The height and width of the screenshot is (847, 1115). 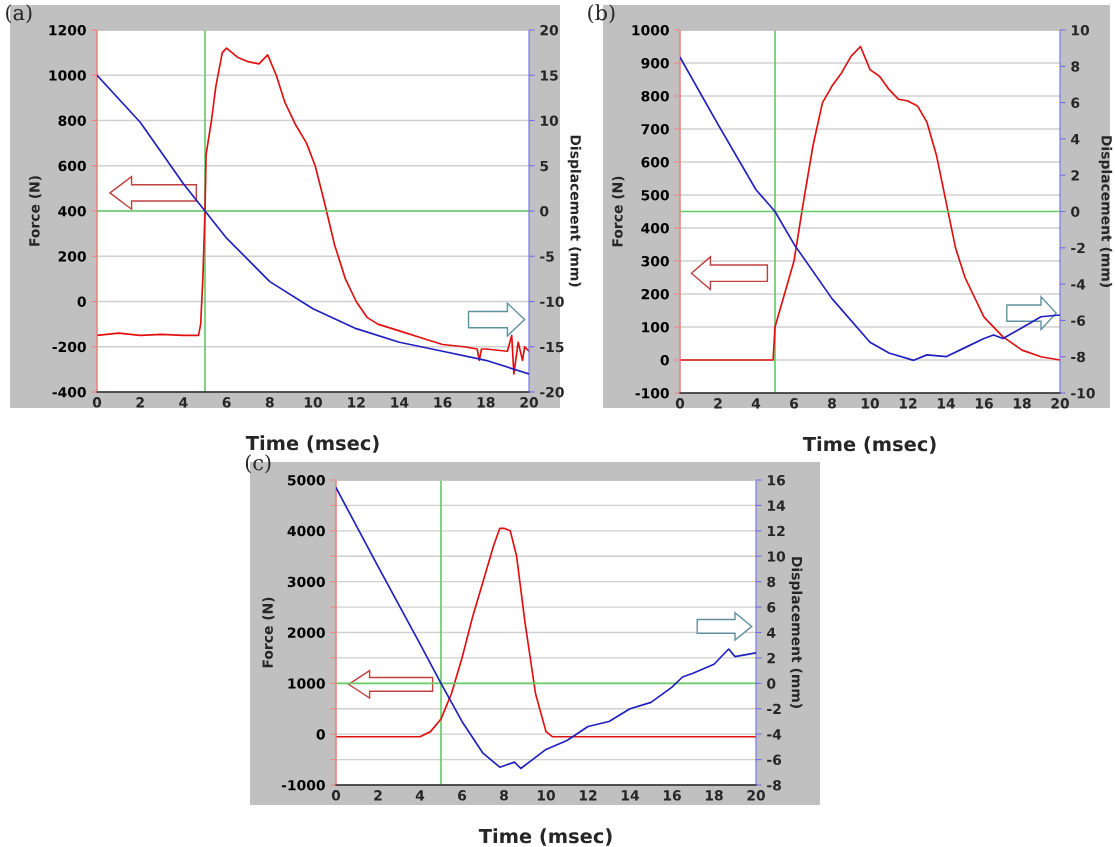 I want to click on y-tick-label: -100, so click(x=652, y=393).